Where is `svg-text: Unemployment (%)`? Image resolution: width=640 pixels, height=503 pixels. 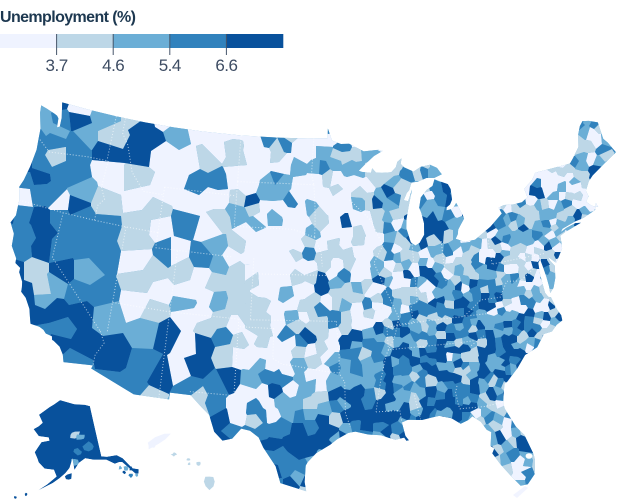 svg-text: Unemployment (%) is located at coordinates (68, 17).